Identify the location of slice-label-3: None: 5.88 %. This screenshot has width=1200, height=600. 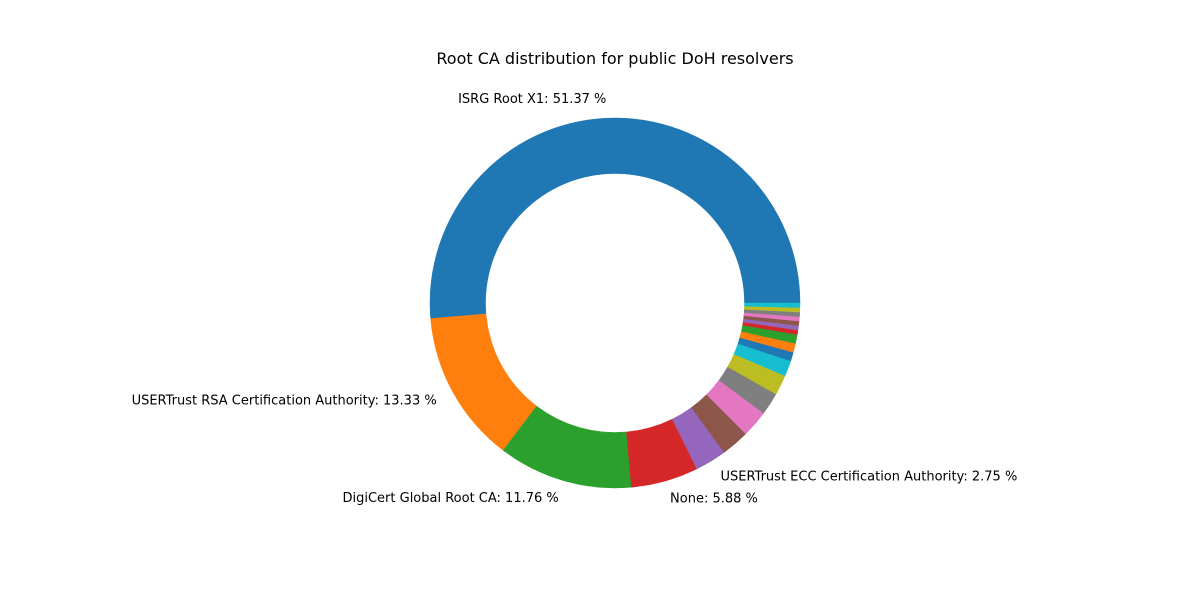
(714, 498).